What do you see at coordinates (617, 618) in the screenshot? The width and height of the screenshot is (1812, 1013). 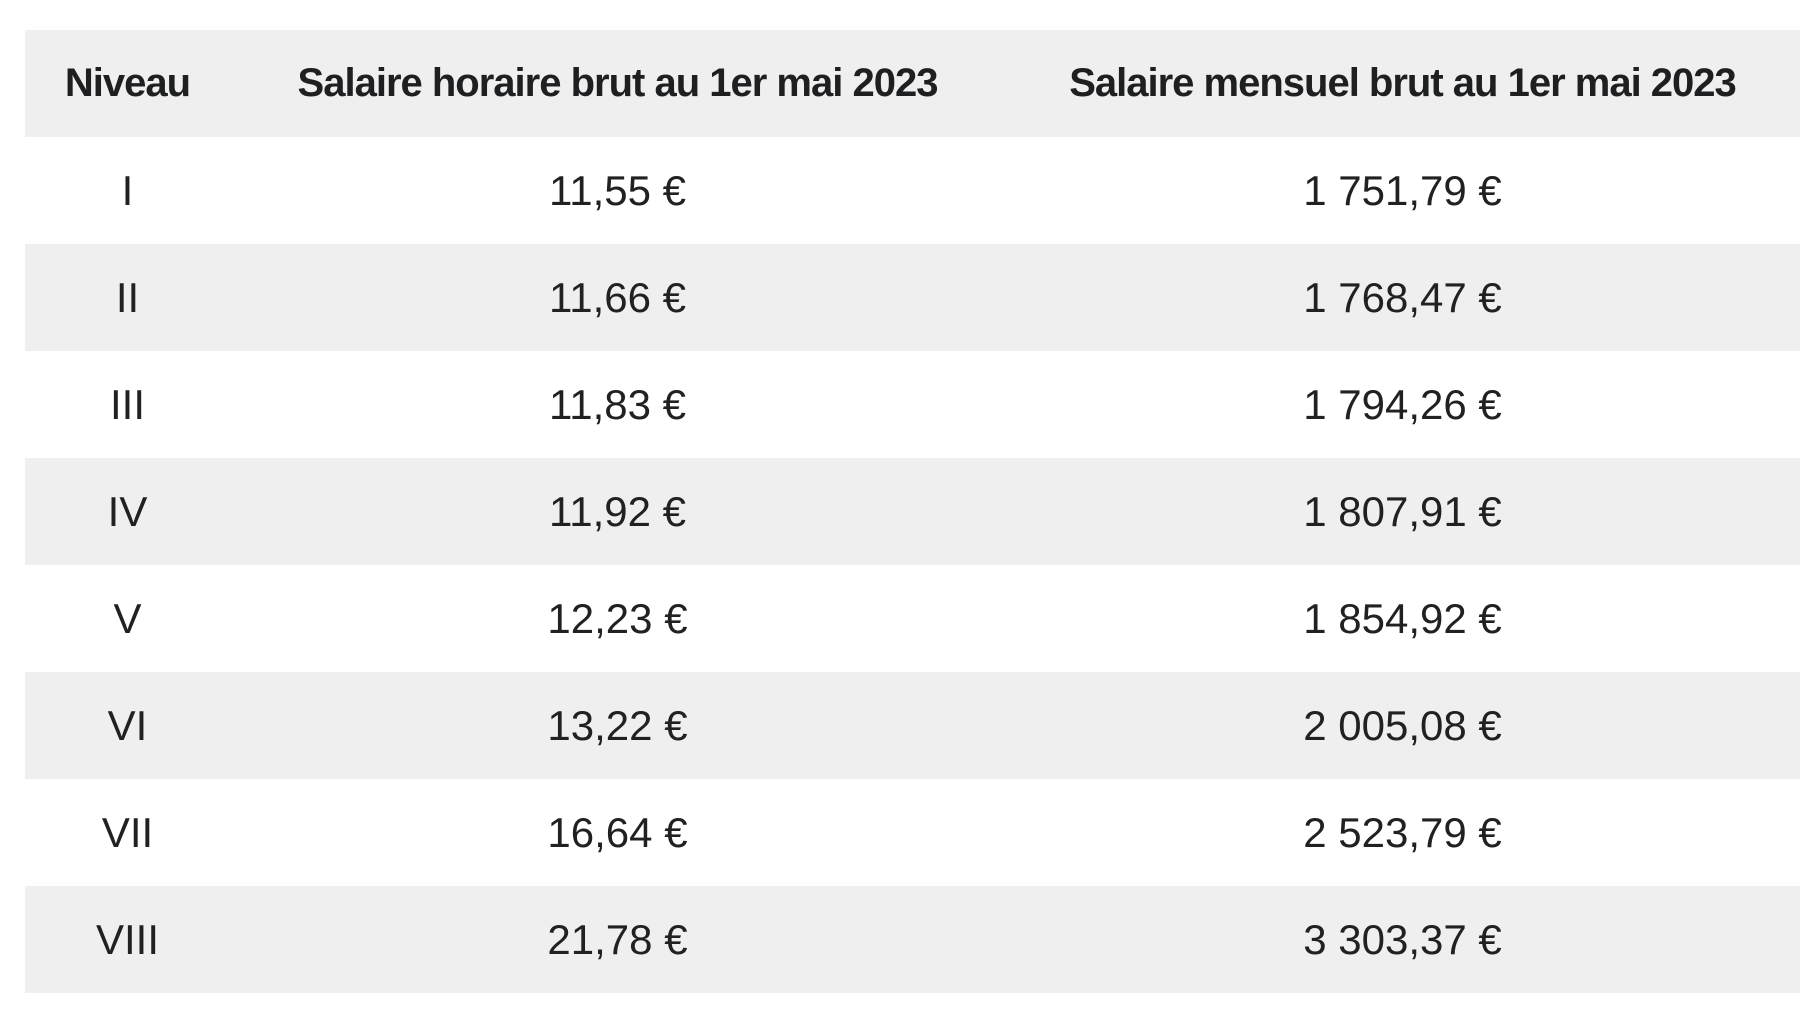 I see `cell-salaire-horaire: 12,23 €` at bounding box center [617, 618].